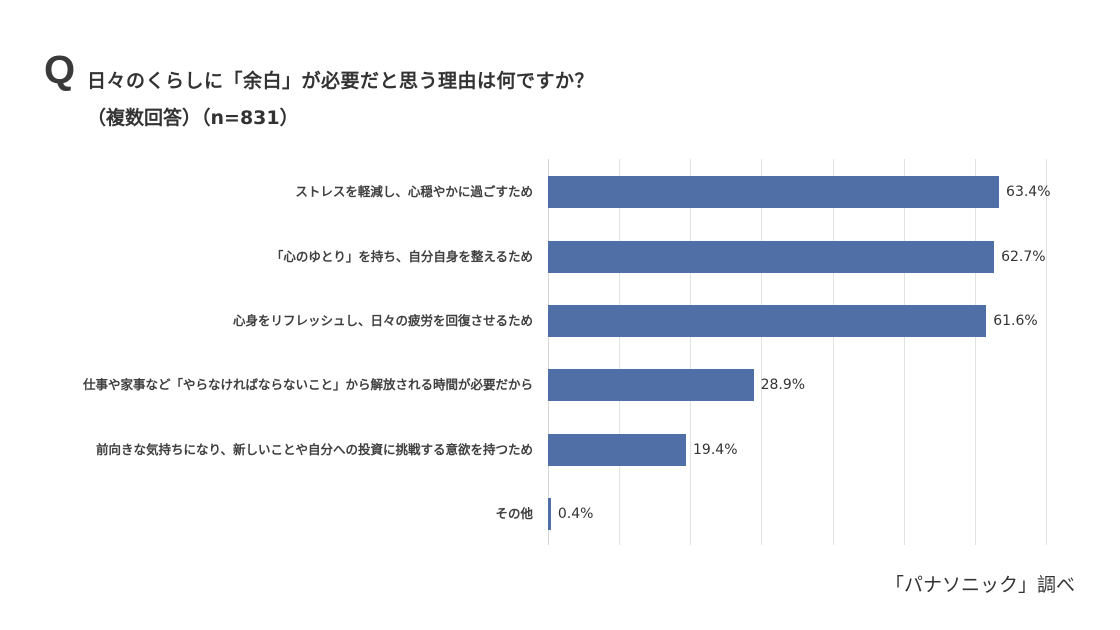  Describe the element at coordinates (414, 191) in the screenshot. I see `category-label: ストレスを軽減し、心穏やかに過ごすため` at that location.